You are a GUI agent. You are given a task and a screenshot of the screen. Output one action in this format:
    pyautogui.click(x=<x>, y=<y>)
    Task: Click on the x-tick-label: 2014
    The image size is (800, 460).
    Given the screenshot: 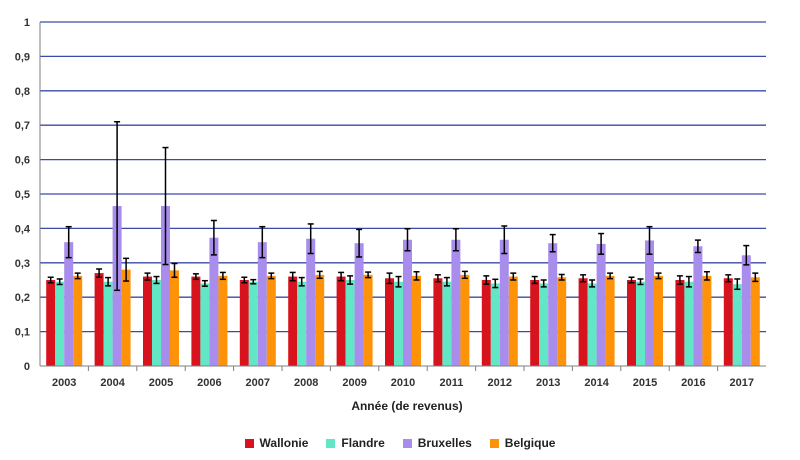 What is the action you would take?
    pyautogui.click(x=596, y=383)
    